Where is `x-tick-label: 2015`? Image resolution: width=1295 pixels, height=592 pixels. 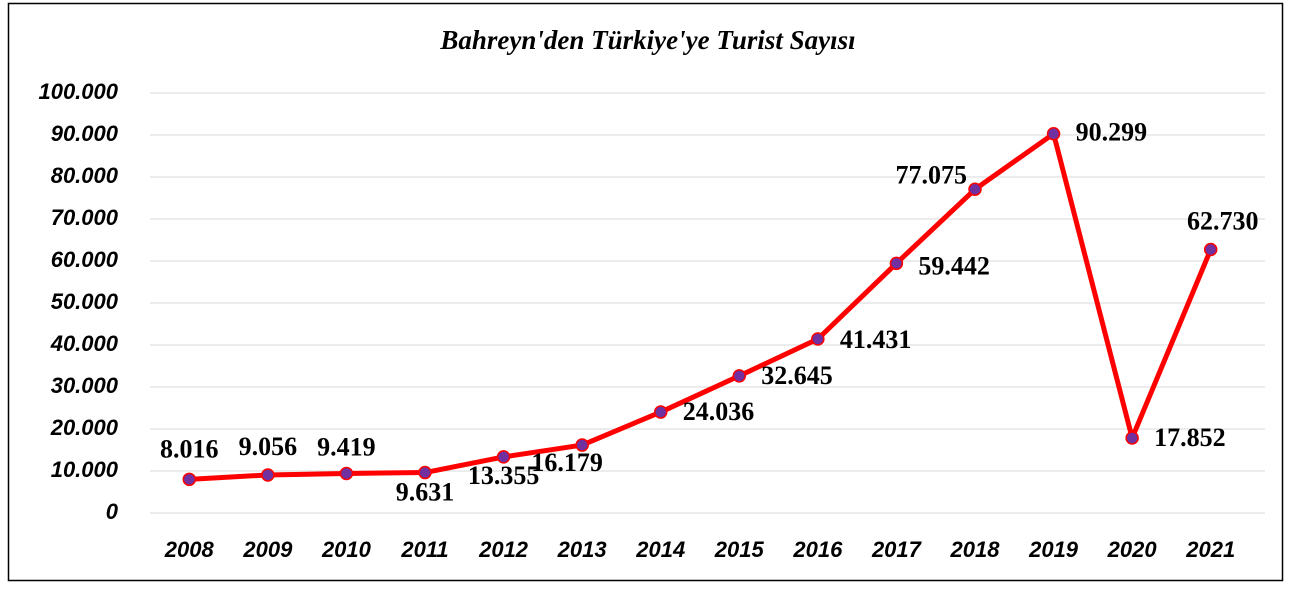 x-tick-label: 2015 is located at coordinates (739, 549).